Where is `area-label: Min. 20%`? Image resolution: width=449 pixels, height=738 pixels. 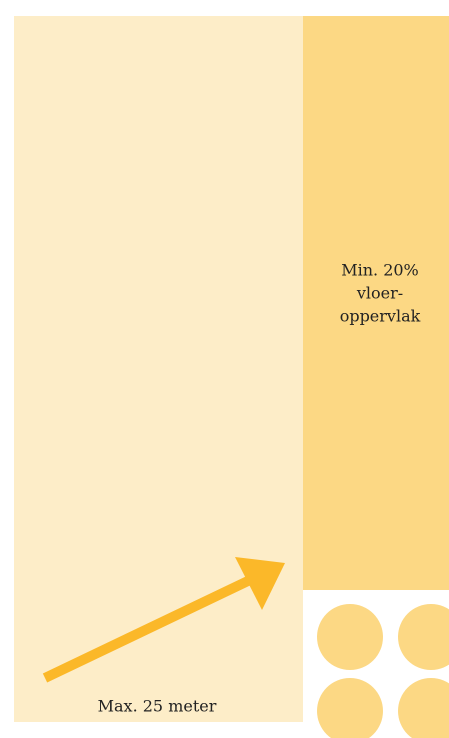 area-label: Min. 20% is located at coordinates (380, 270).